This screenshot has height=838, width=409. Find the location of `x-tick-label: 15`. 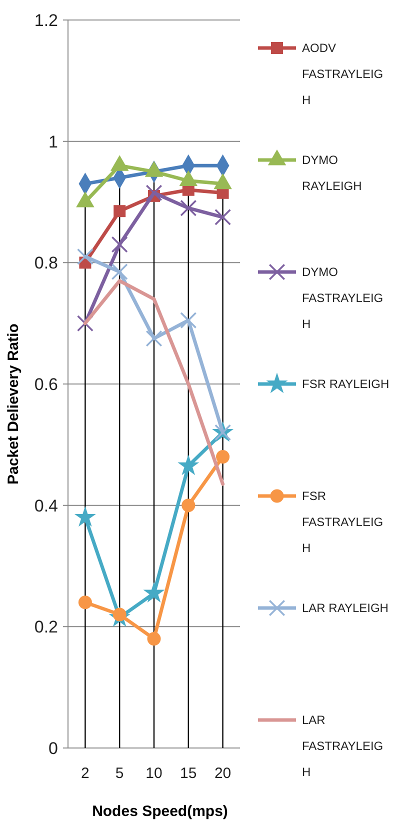

x-tick-label: 15 is located at coordinates (188, 773).